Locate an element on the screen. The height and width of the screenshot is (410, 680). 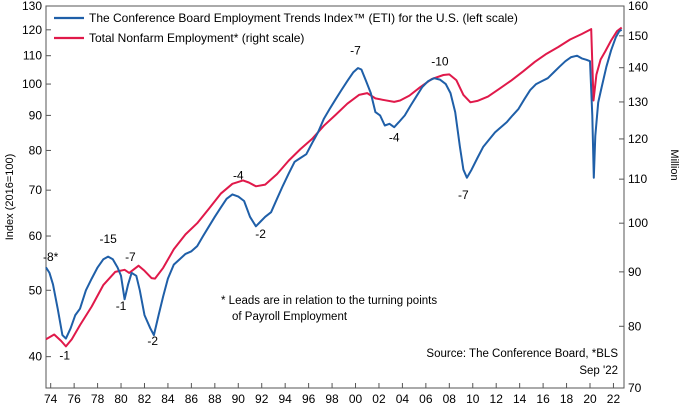
right-tick-label: 160 is located at coordinates (638, 6).